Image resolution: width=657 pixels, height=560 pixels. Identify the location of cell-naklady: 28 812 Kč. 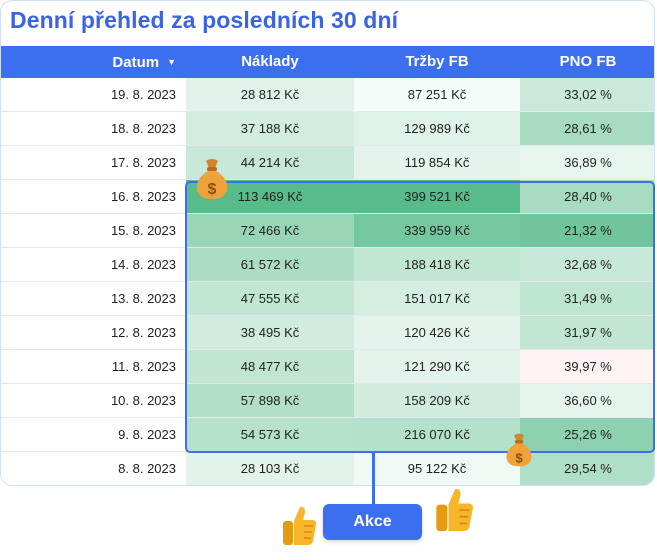
(270, 94).